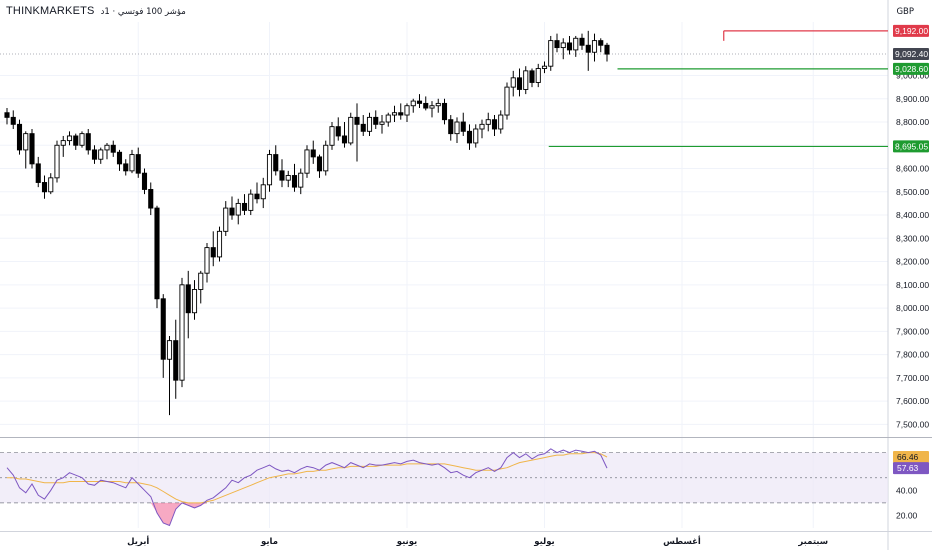 The image size is (932, 550). I want to click on price-tick-label: 8,500.00, so click(912, 192).